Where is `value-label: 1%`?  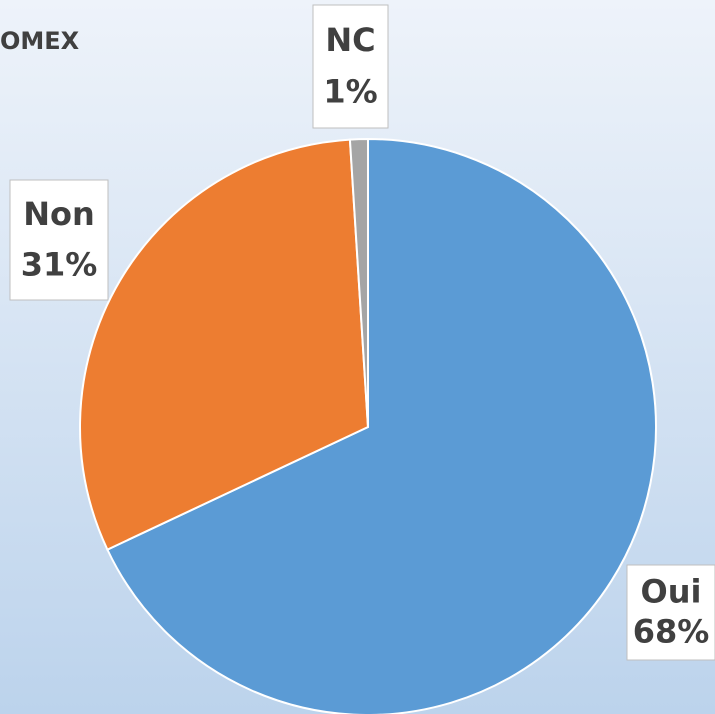 value-label: 1% is located at coordinates (350, 92).